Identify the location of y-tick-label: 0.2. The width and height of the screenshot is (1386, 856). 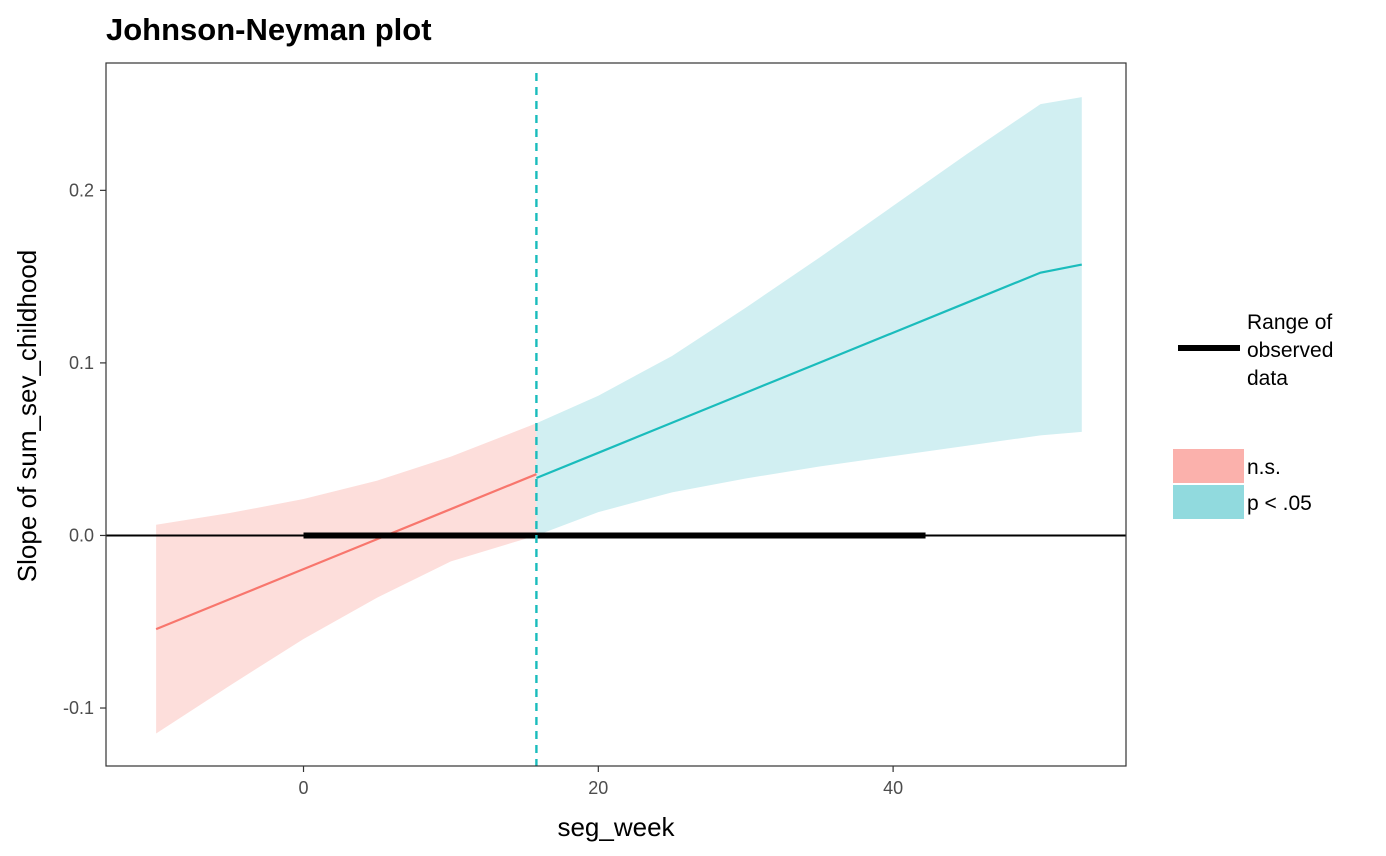
(81, 190).